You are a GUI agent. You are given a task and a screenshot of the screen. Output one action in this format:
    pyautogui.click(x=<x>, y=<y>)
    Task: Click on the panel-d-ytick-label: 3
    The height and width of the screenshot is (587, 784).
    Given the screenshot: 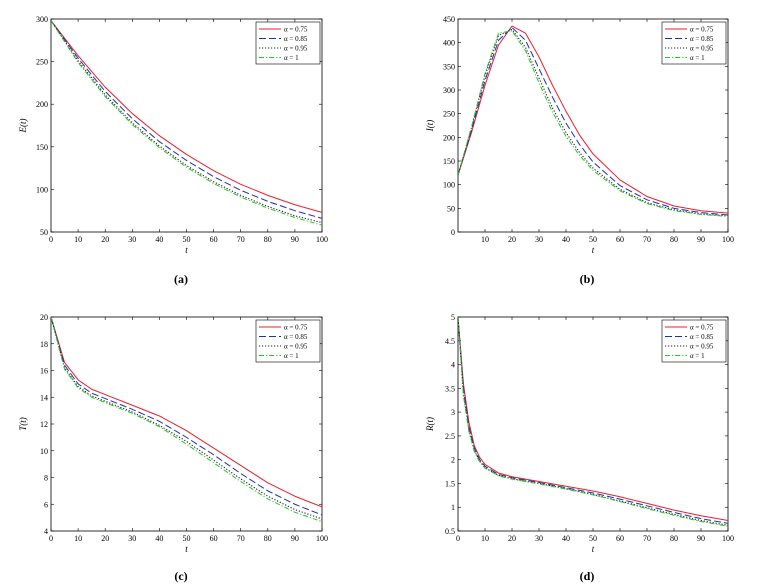 What is the action you would take?
    pyautogui.click(x=453, y=412)
    